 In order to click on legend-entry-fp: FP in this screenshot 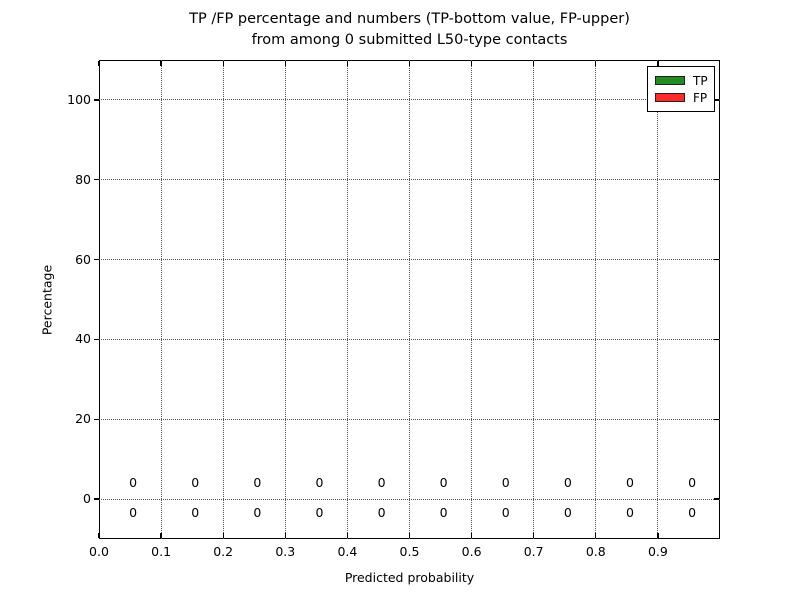, I will do `click(684, 98)`.